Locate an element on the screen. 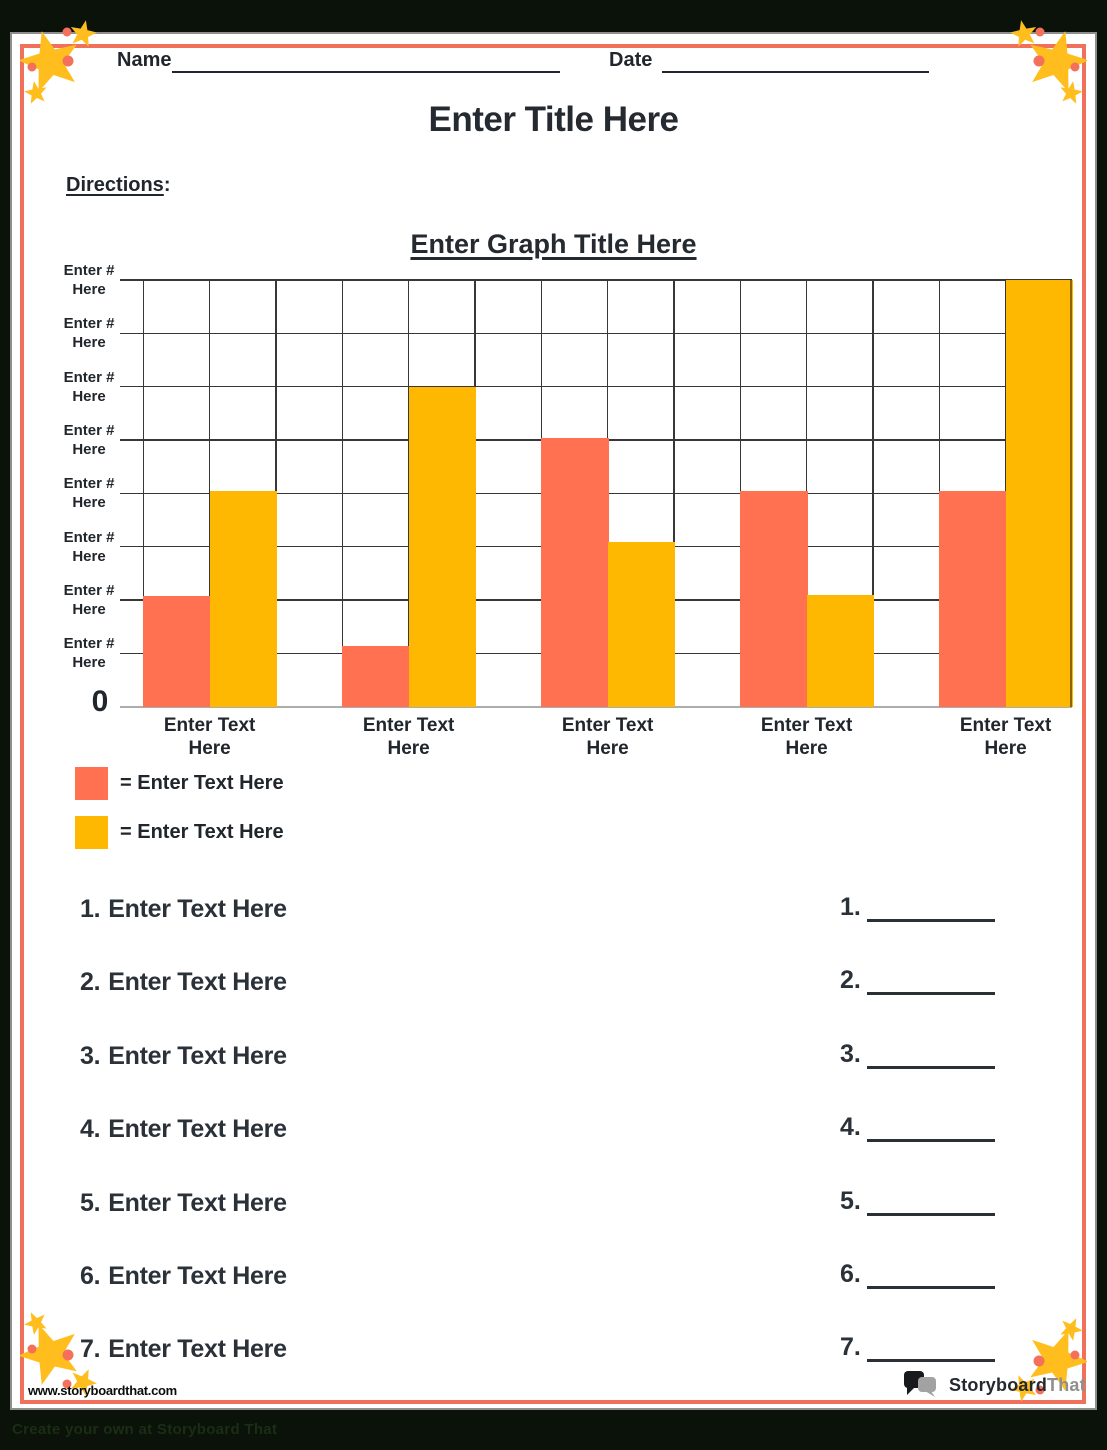  logo-text-primary: Storyboard is located at coordinates (998, 1384).